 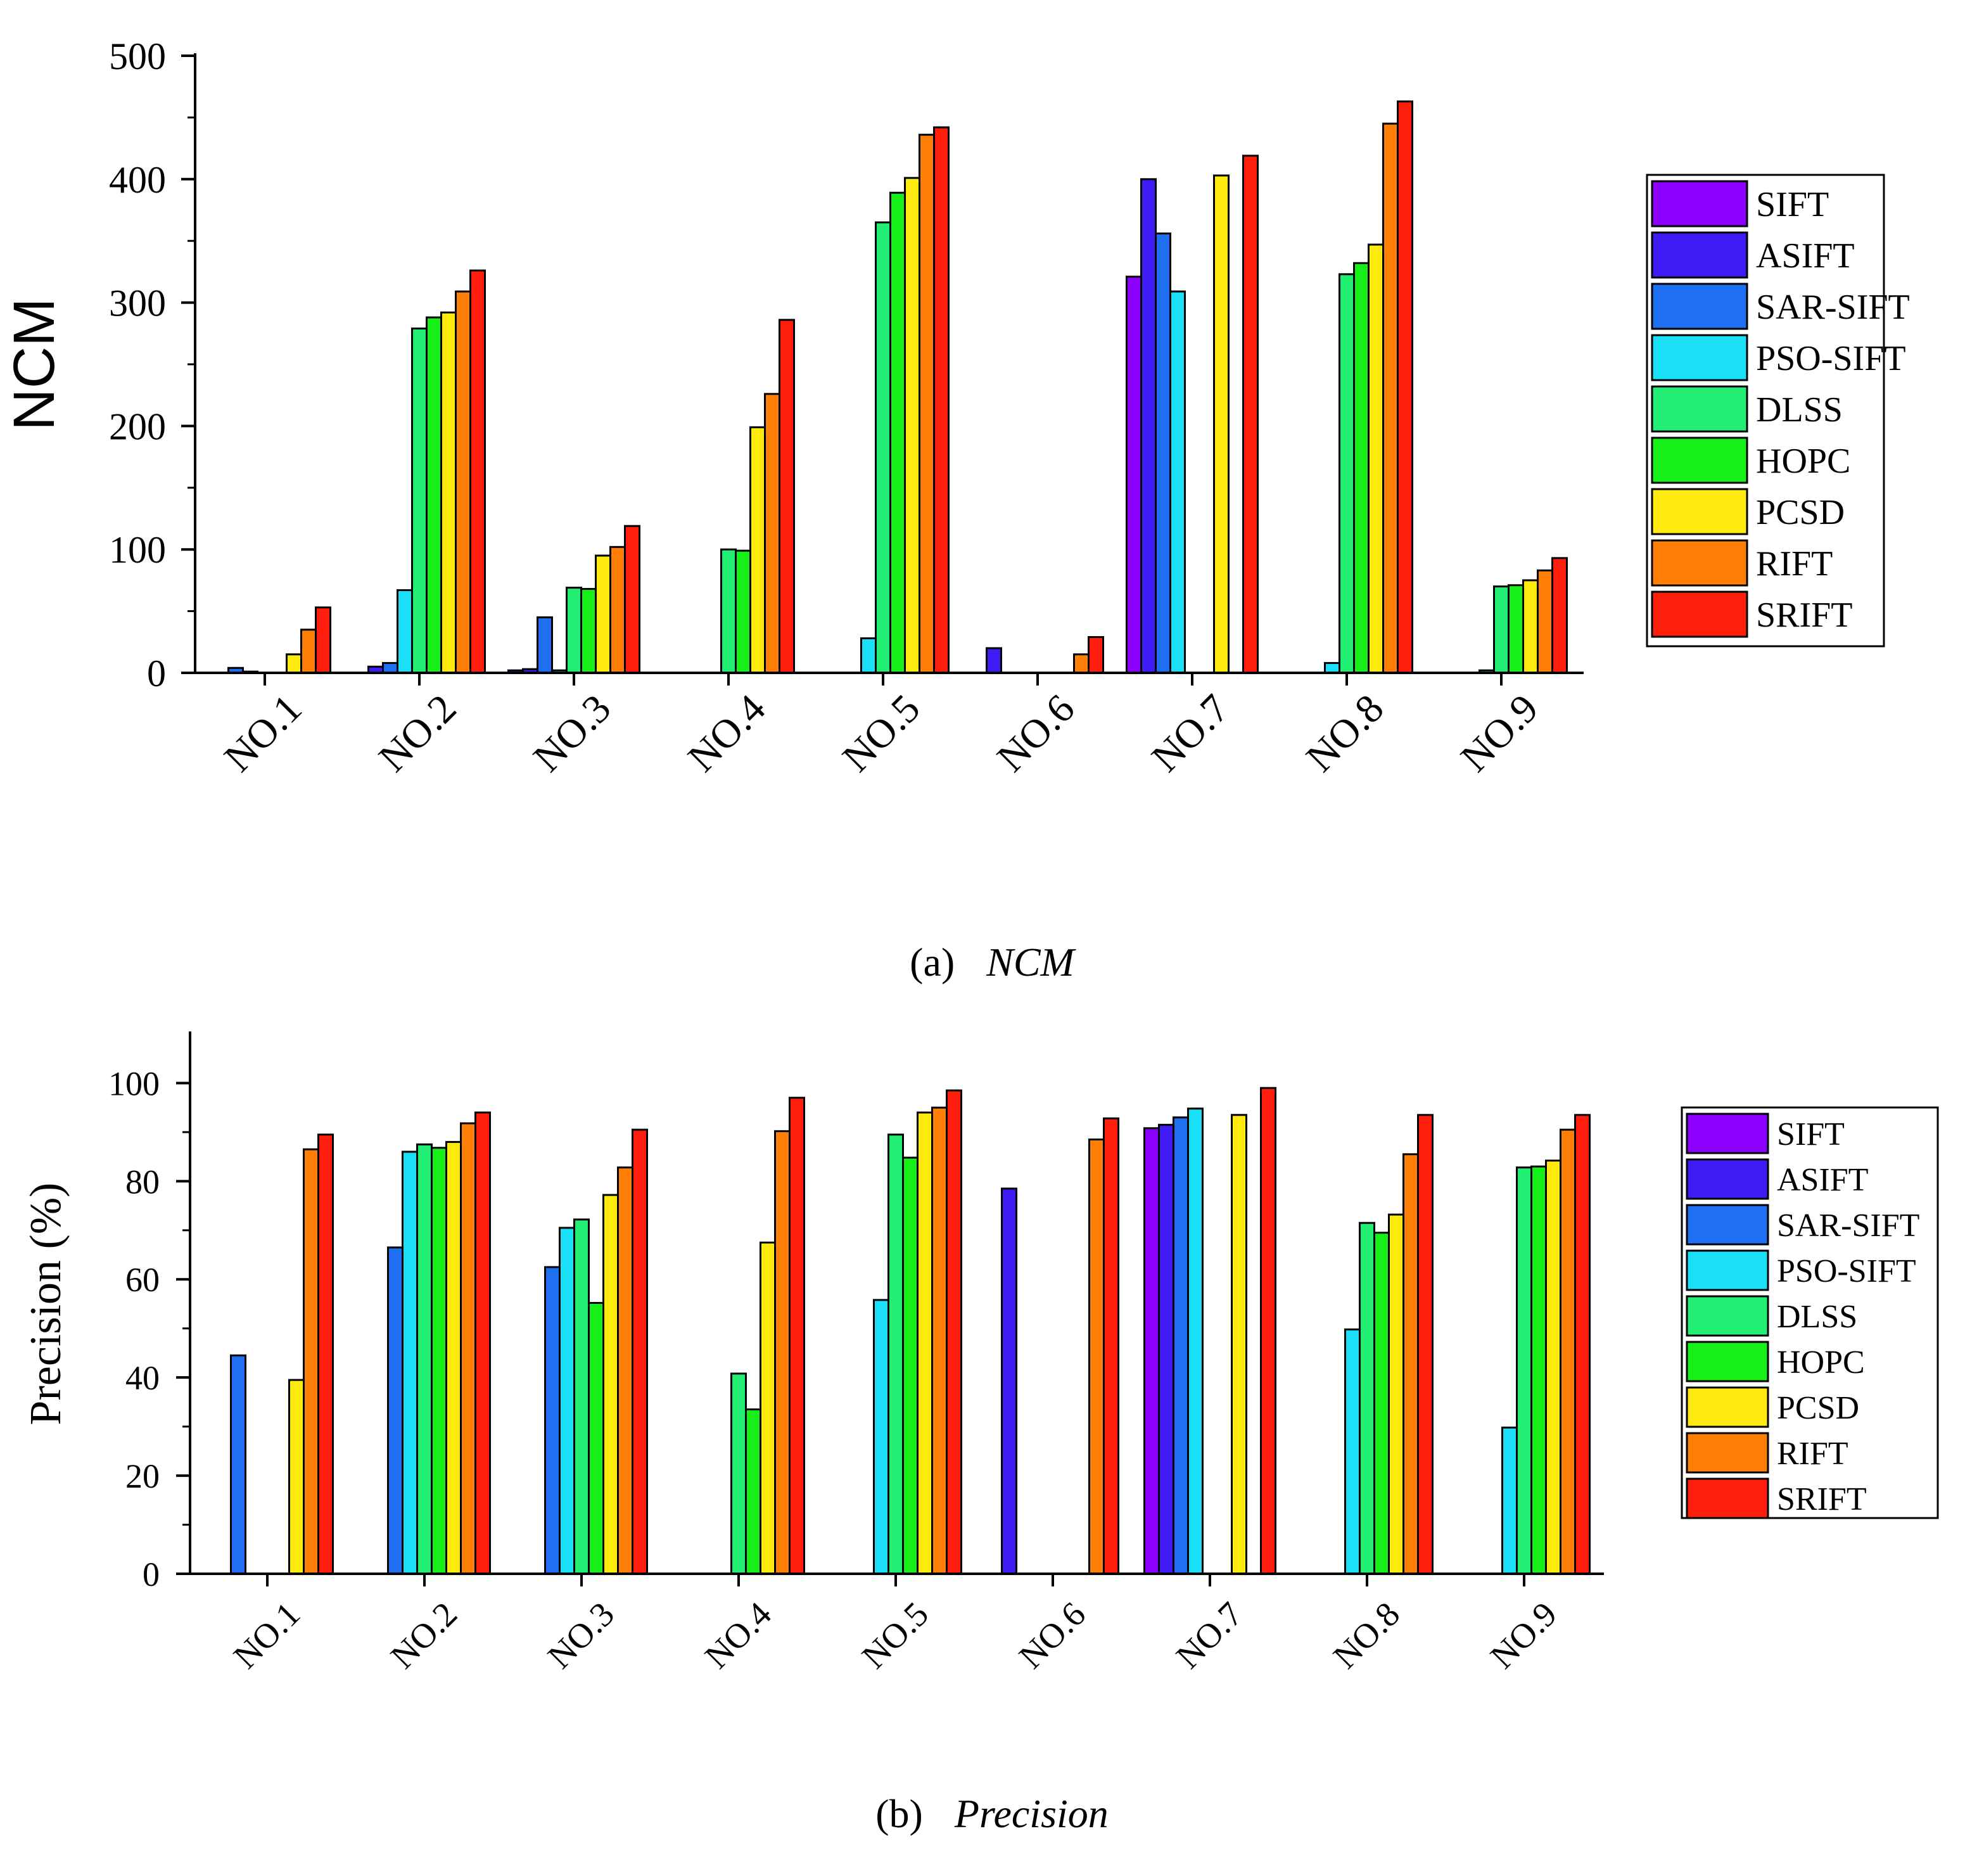 What do you see at coordinates (405, 632) in the screenshot?
I see `bar-pso-sift-no2` at bounding box center [405, 632].